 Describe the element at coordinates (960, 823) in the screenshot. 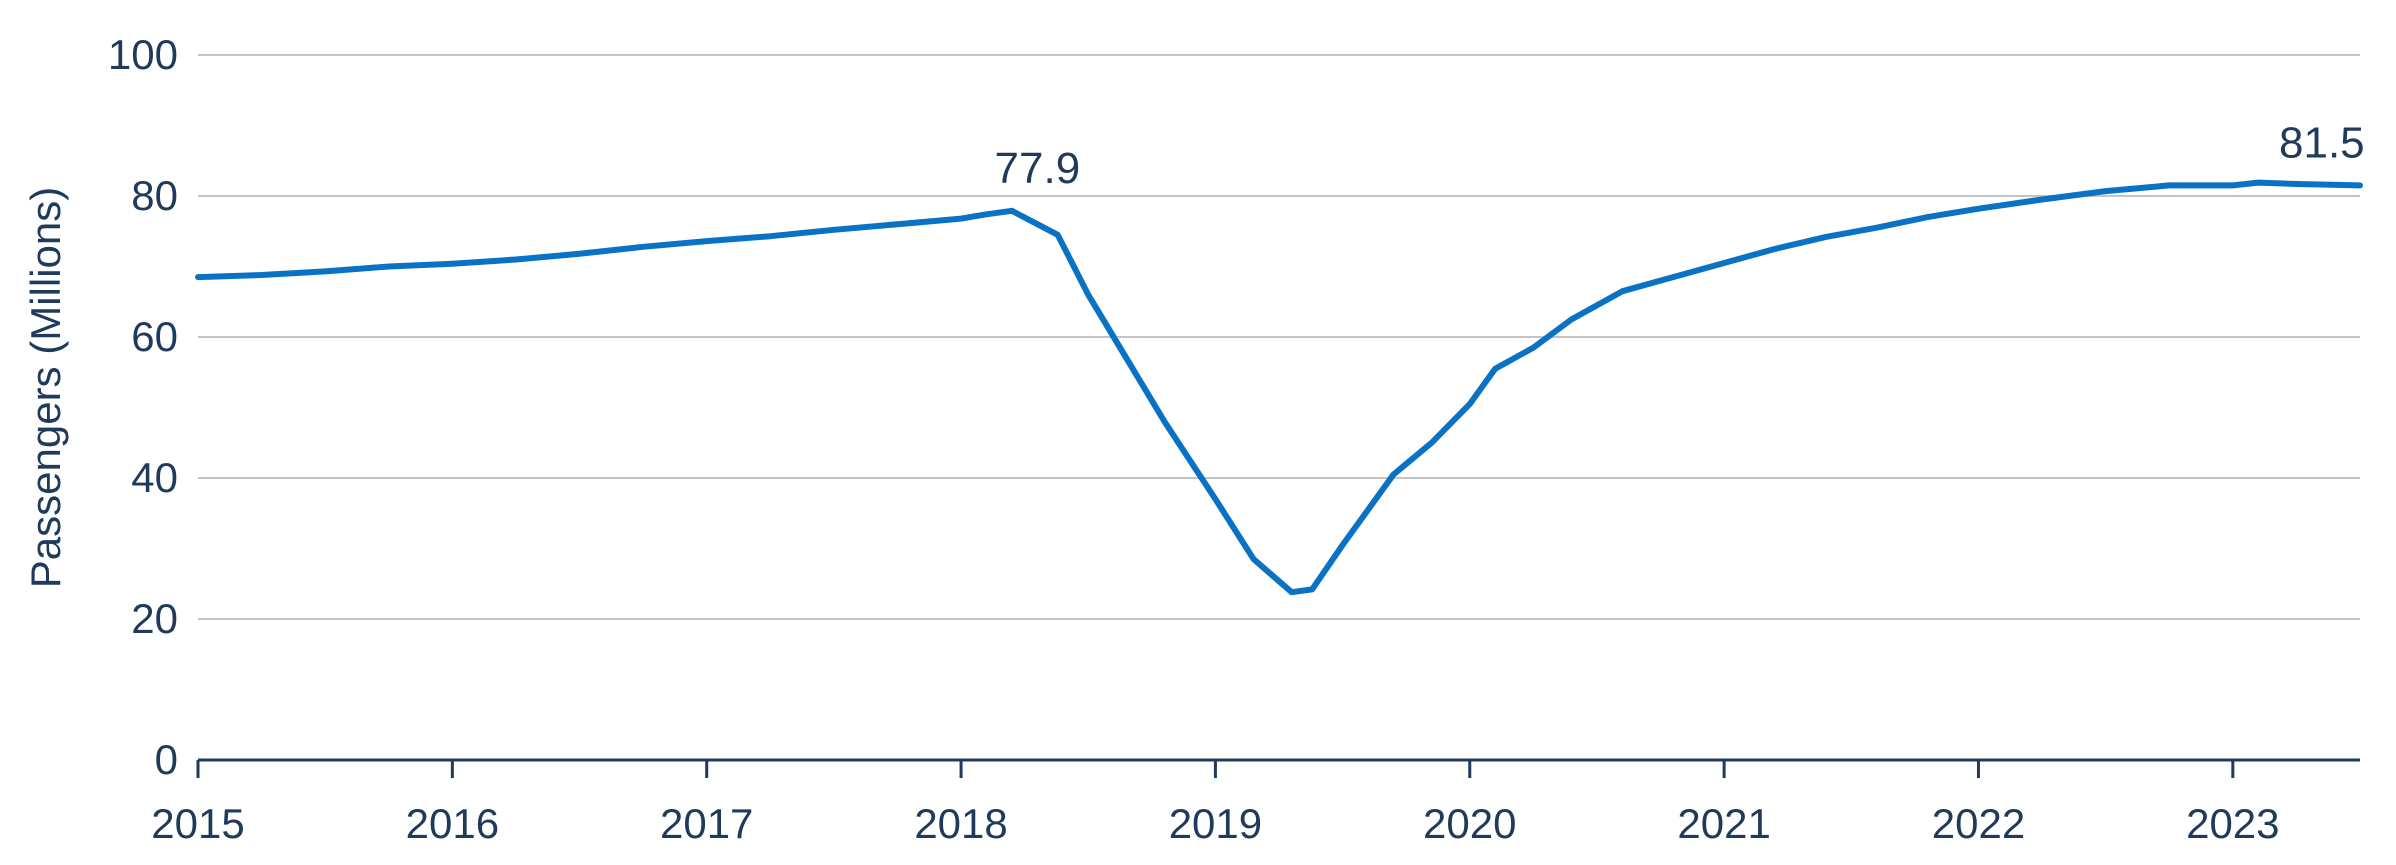

I see `x-tick-label-2018: 2018` at that location.